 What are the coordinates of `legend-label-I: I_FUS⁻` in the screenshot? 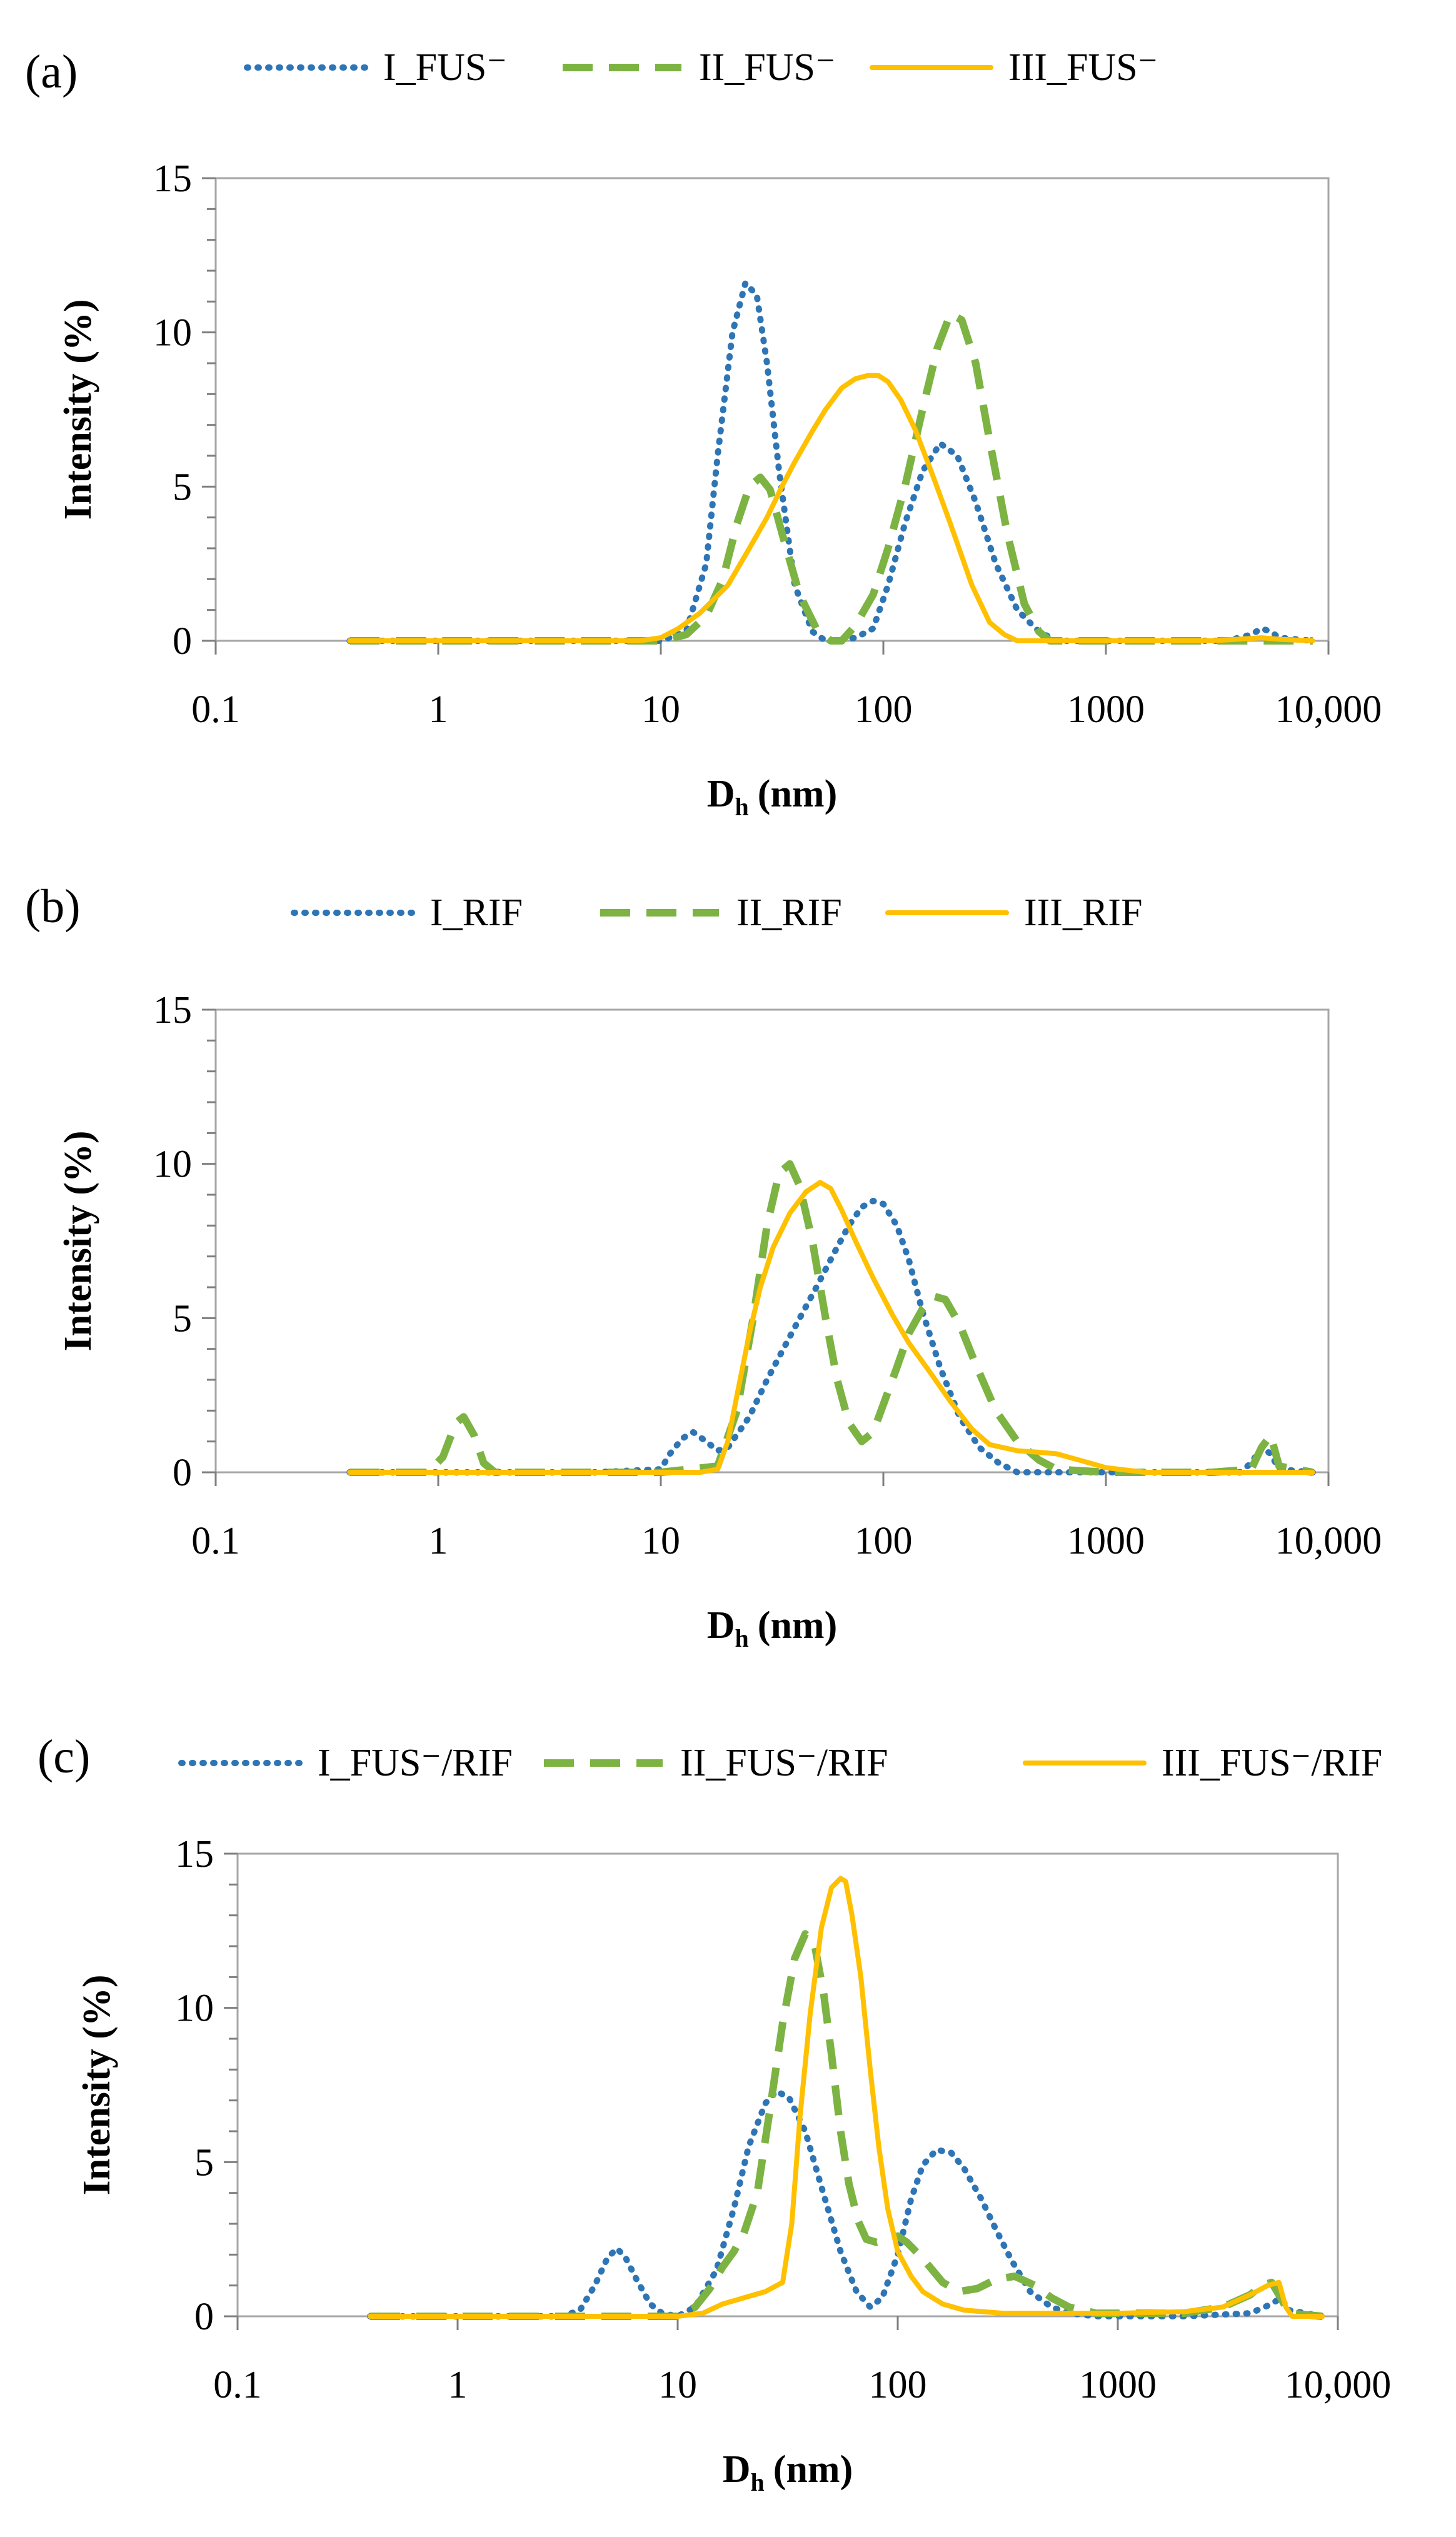 It's located at (445, 67).